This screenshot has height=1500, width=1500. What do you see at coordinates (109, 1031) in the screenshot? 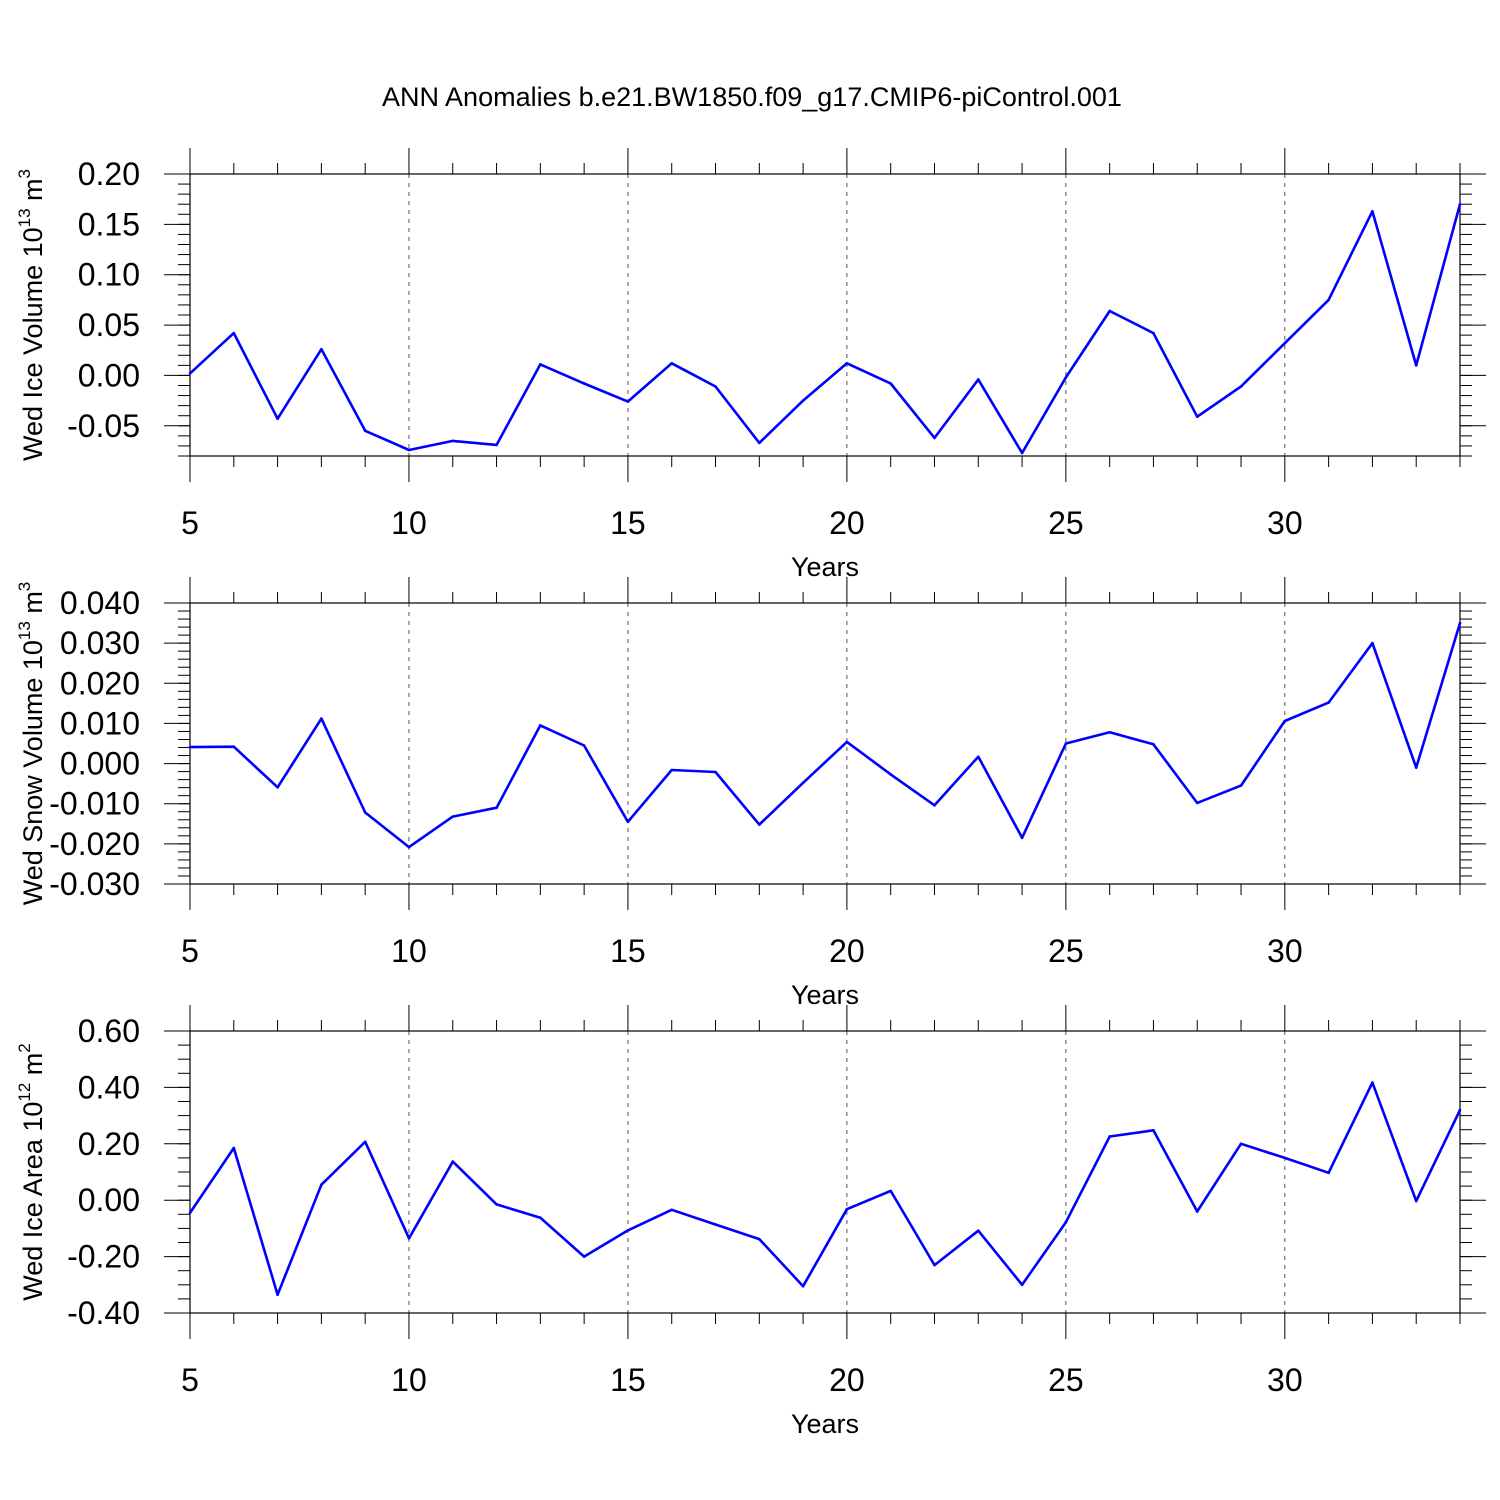
I see `y-tick-label: 0.60` at bounding box center [109, 1031].